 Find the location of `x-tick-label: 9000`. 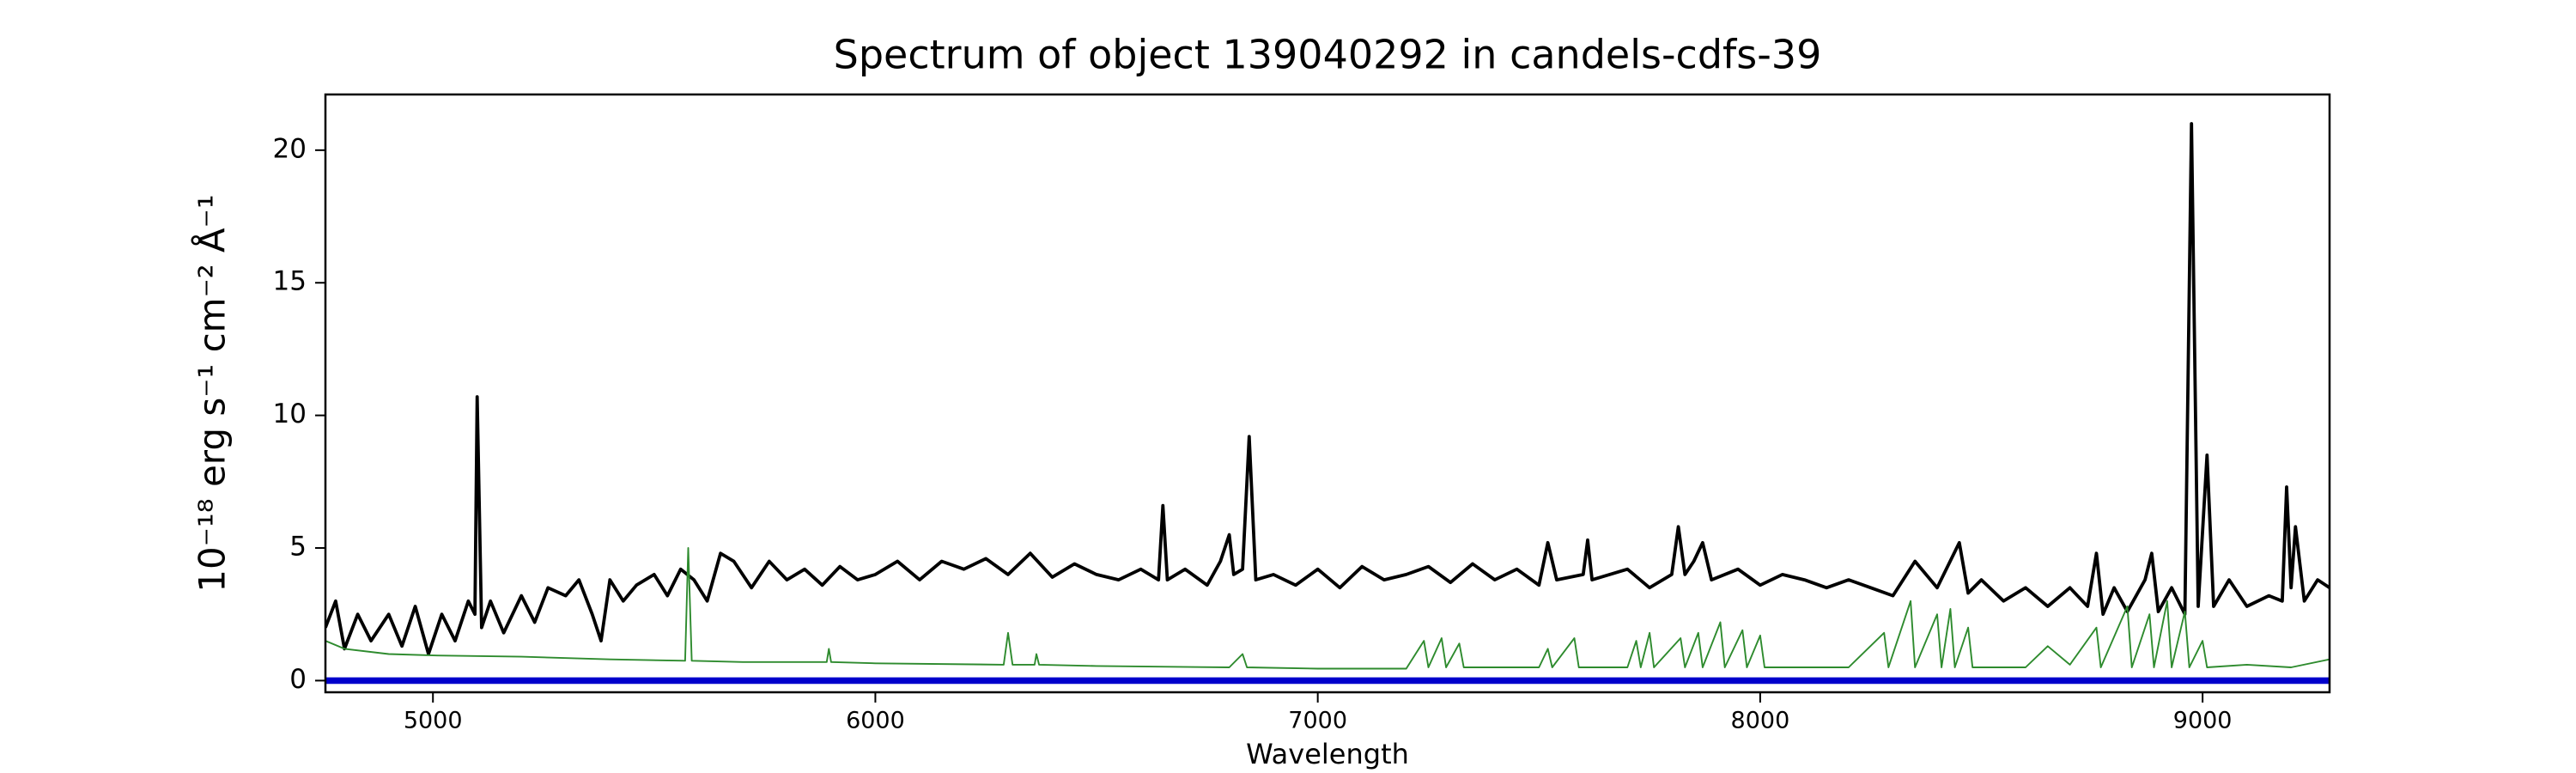

x-tick-label: 9000 is located at coordinates (2203, 721).